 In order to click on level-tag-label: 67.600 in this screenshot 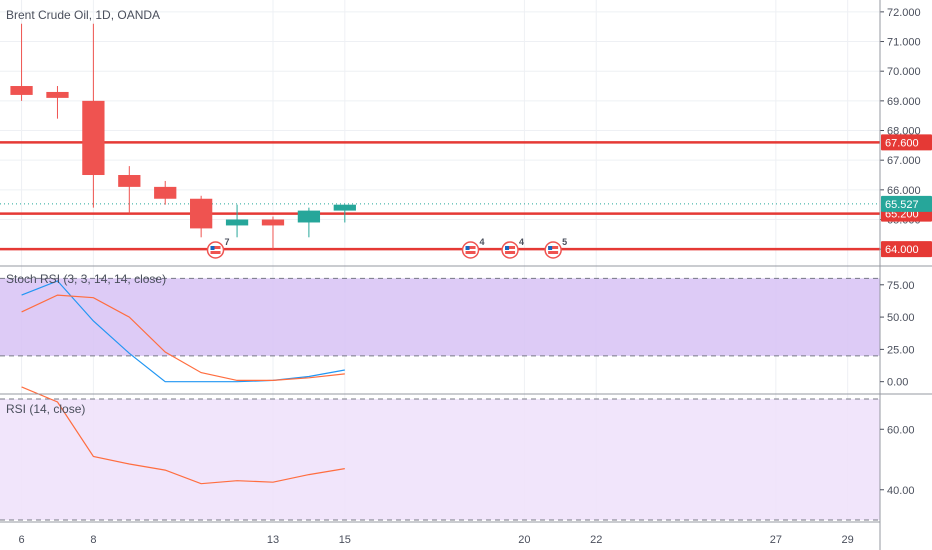, I will do `click(902, 143)`.